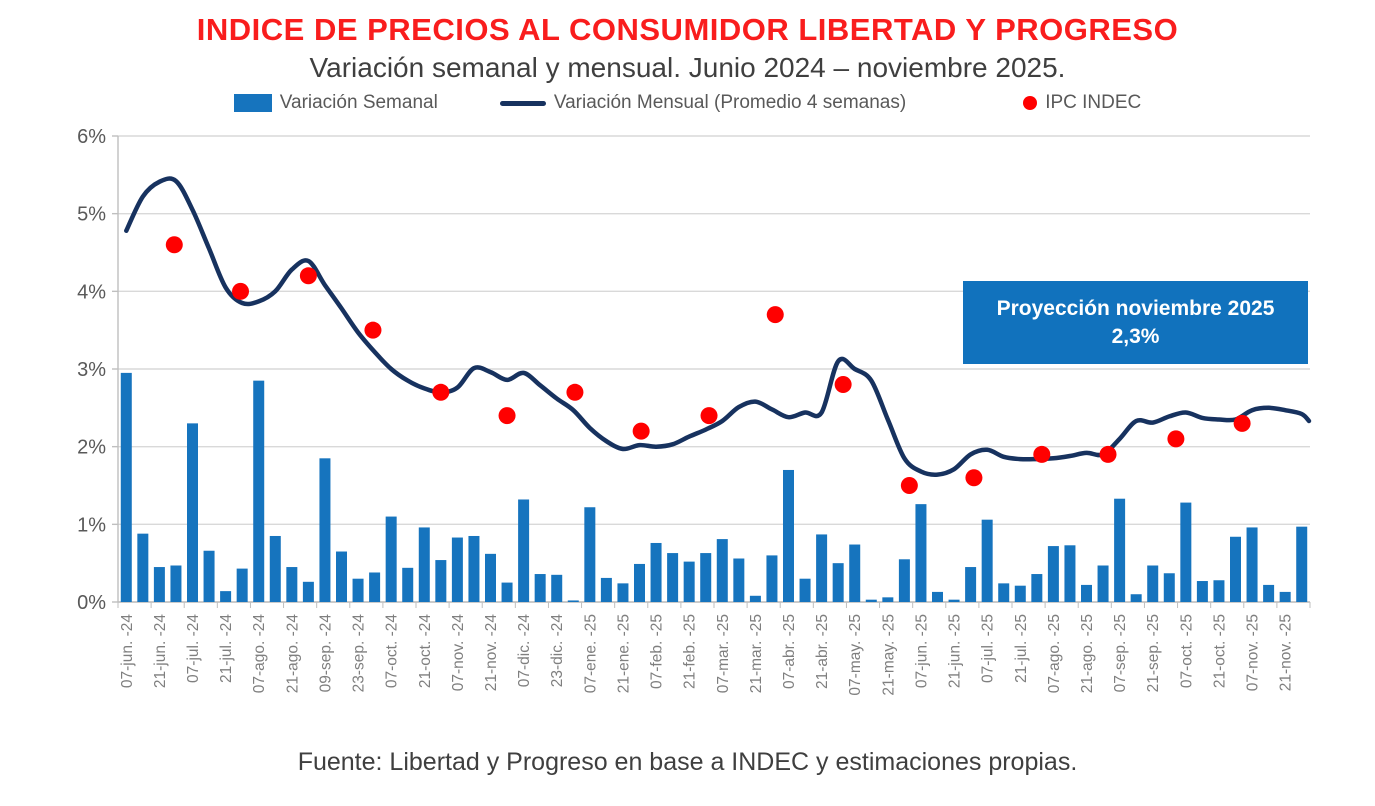 This screenshot has width=1375, height=806. Describe the element at coordinates (358, 102) in the screenshot. I see `legend-label-weekly: Variación Semanal` at that location.